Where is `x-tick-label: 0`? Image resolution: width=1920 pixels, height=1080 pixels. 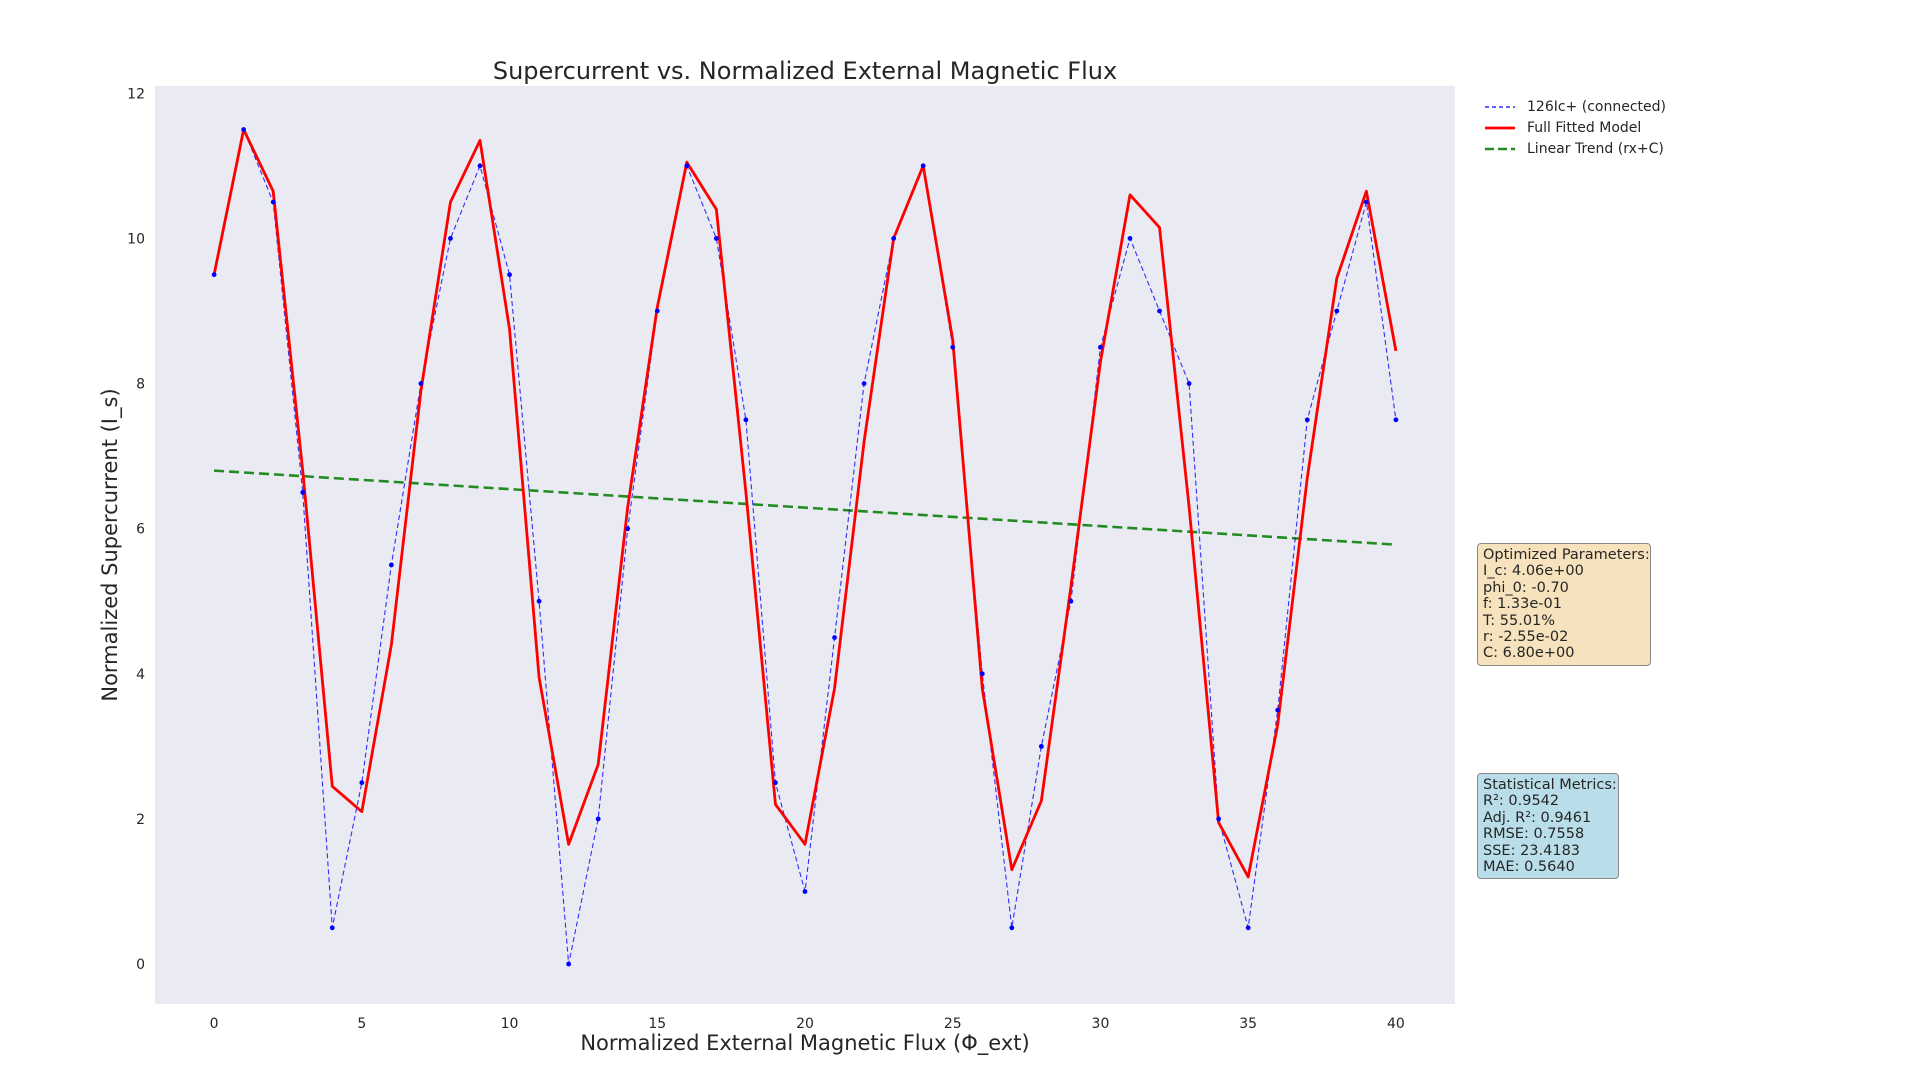 x-tick-label: 0 is located at coordinates (214, 1024).